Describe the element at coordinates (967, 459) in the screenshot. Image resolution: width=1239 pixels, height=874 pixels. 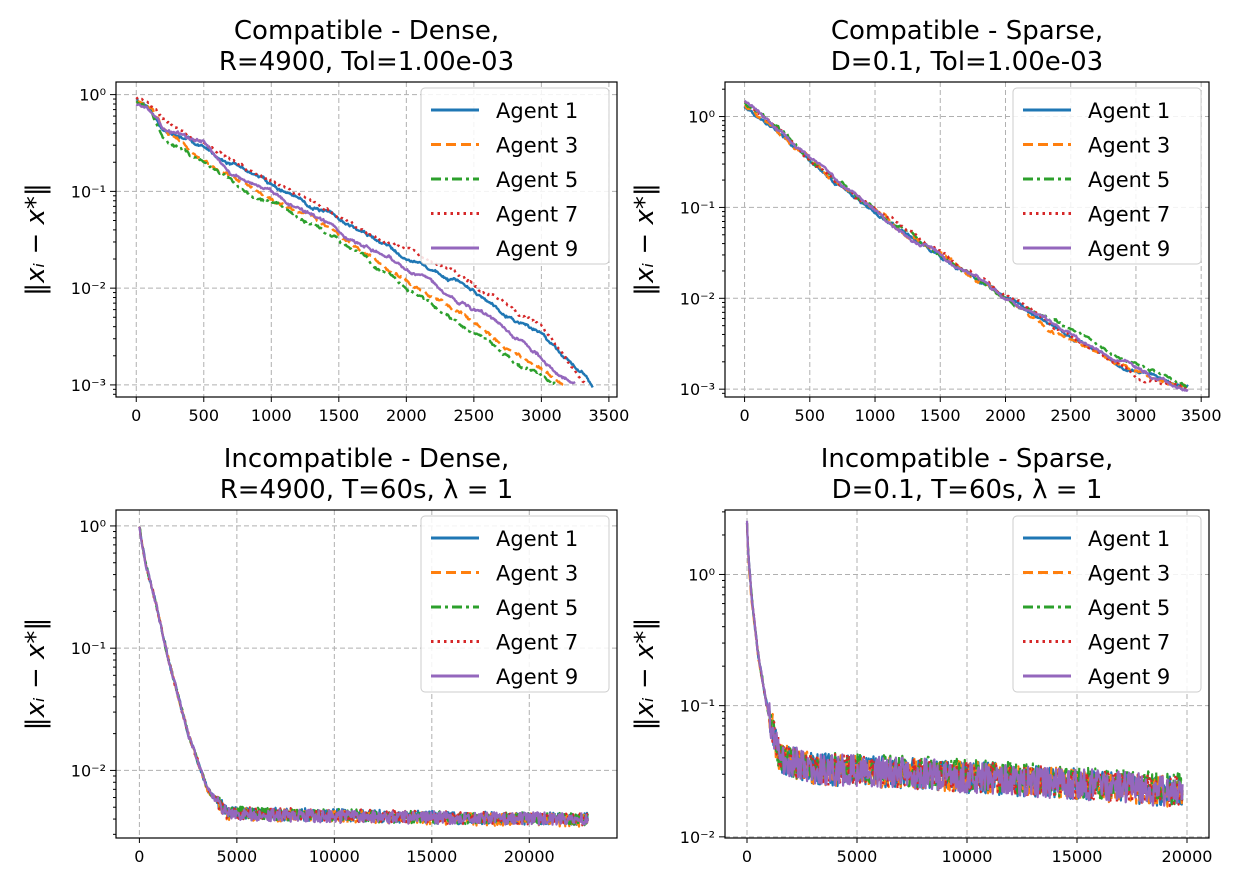
I see `chart-title-line: Incompatible - Sparse,` at that location.